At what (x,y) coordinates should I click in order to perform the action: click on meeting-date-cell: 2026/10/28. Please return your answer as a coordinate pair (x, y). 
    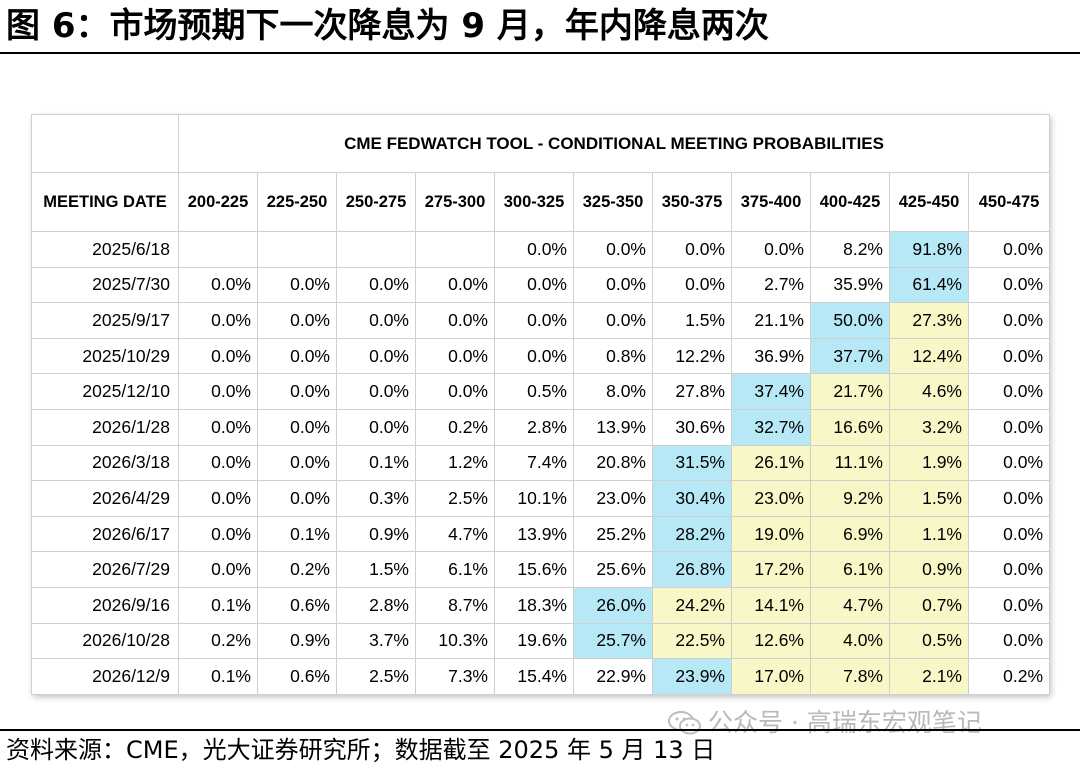
    Looking at the image, I should click on (105, 641).